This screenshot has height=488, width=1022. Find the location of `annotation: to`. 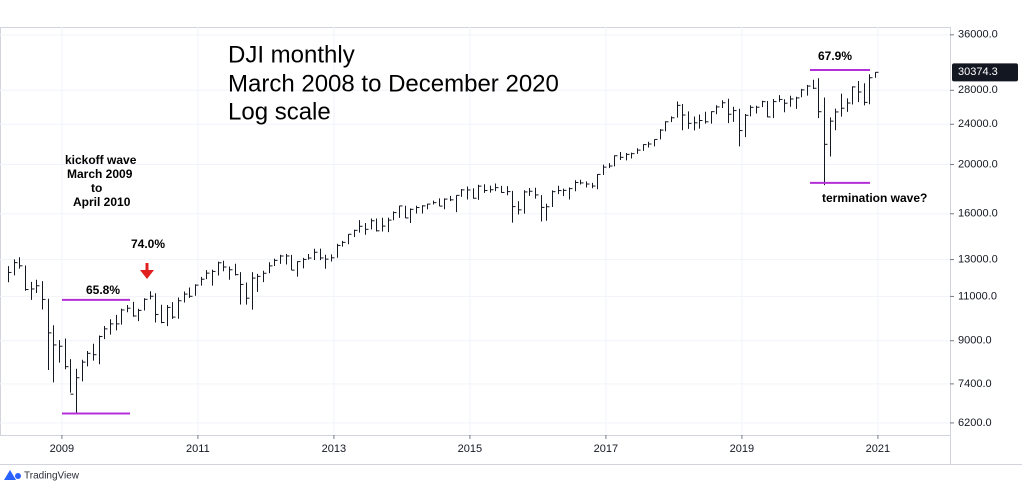

annotation: to is located at coordinates (96, 188).